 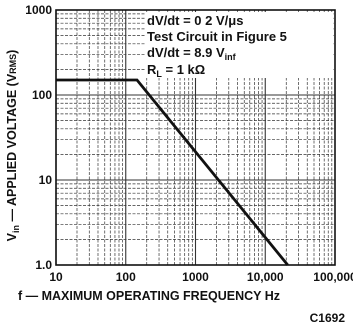 I want to click on y-axis-label-end: ), so click(x=12, y=52).